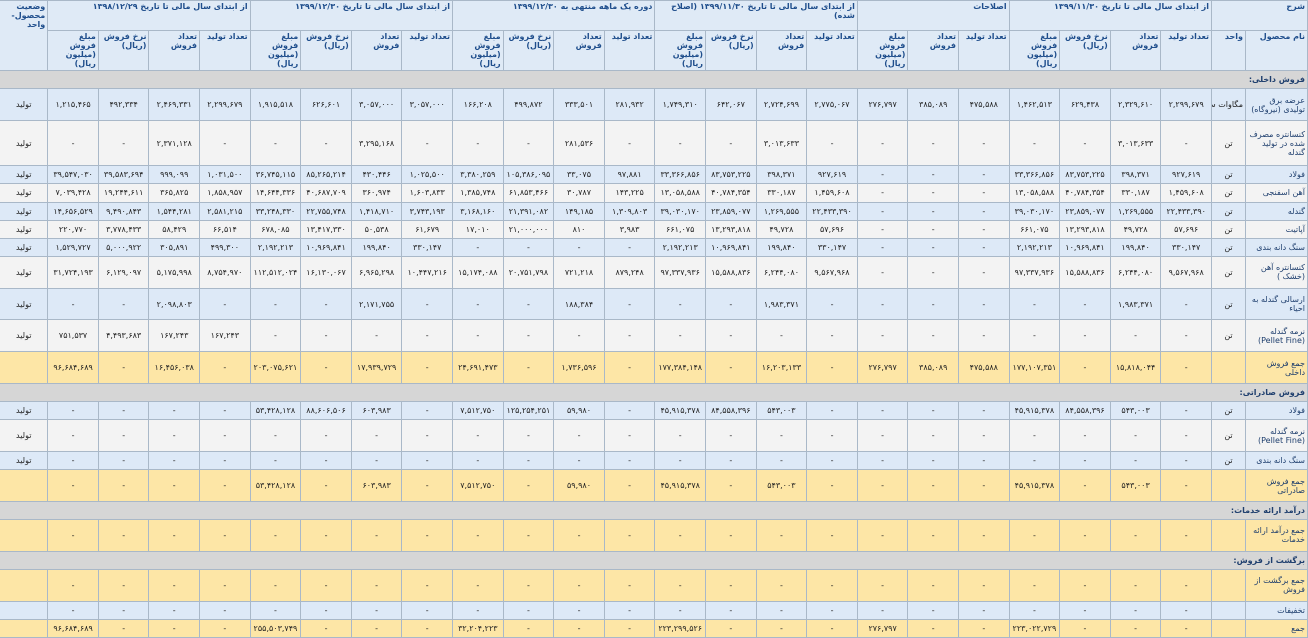 The image size is (1308, 638). Describe the element at coordinates (275, 485) in the screenshot. I see `cell: ۵۳,۴۲۸,۱۲۸` at that location.